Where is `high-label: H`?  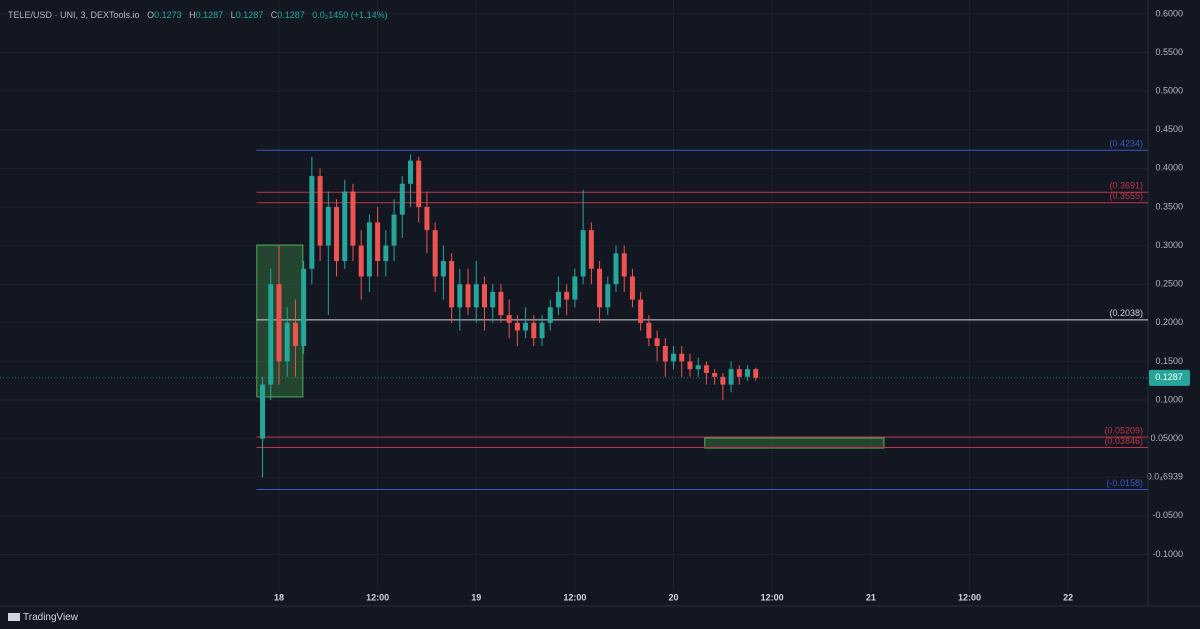
high-label: H is located at coordinates (192, 15).